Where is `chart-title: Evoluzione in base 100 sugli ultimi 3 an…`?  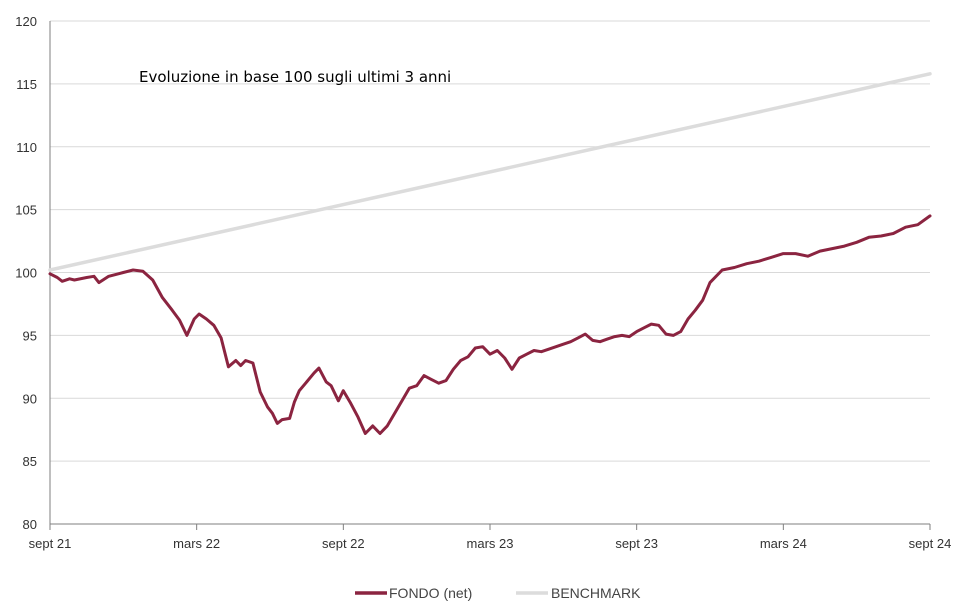
chart-title: Evoluzione in base 100 sugli ultimi 3 an… is located at coordinates (295, 77).